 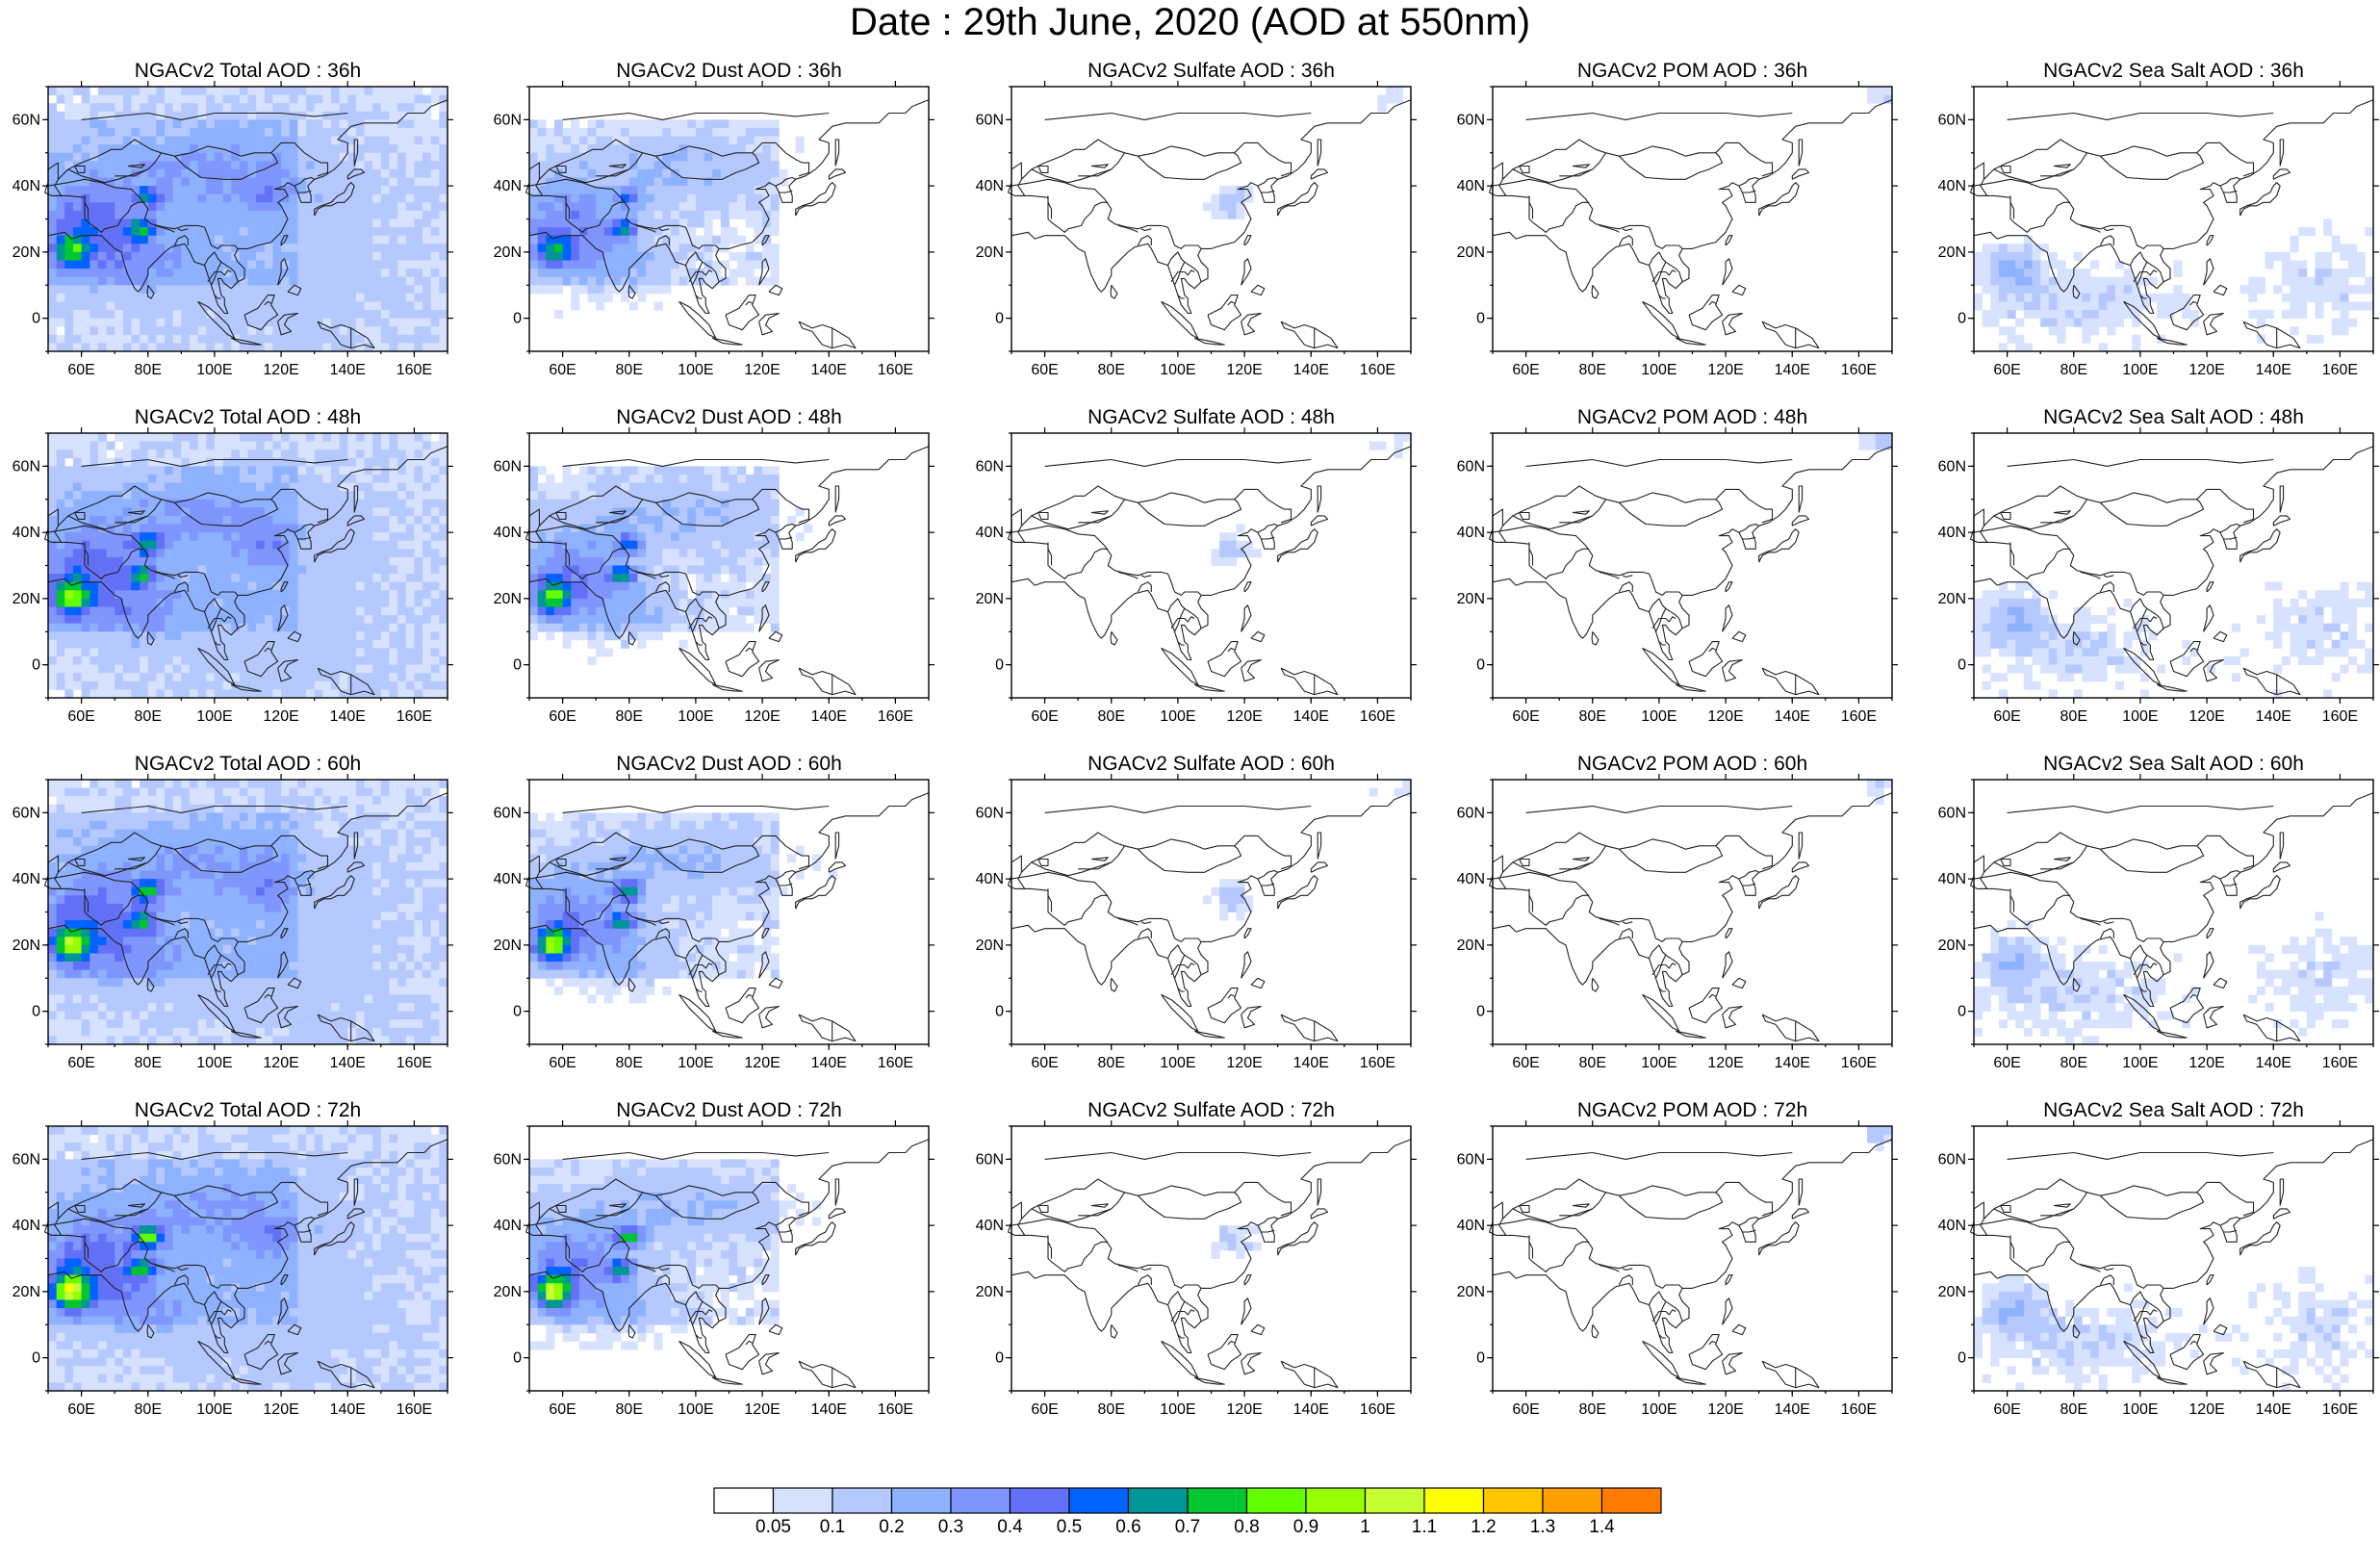 What do you see at coordinates (1000, 319) in the screenshot?
I see `lat-tick-label: 0` at bounding box center [1000, 319].